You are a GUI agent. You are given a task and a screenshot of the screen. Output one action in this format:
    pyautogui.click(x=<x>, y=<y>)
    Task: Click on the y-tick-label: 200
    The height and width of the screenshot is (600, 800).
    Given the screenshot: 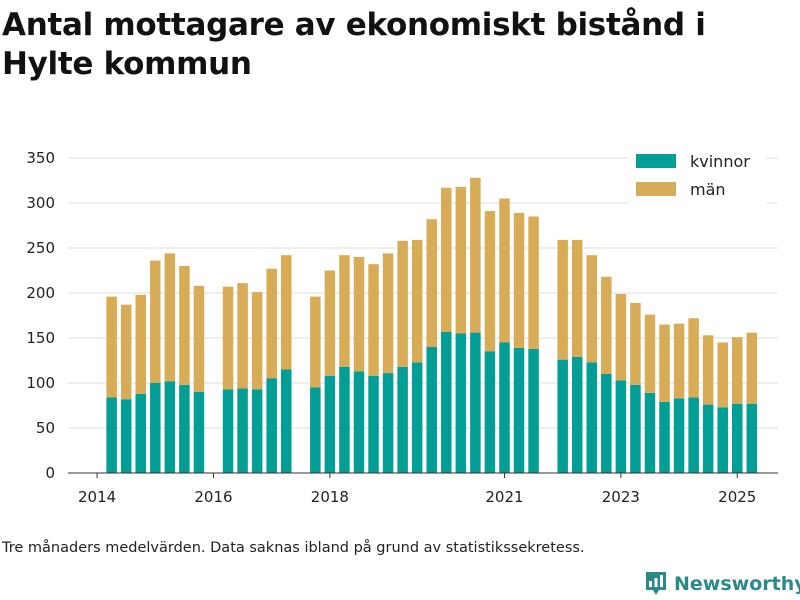 What is the action you would take?
    pyautogui.click(x=40, y=293)
    